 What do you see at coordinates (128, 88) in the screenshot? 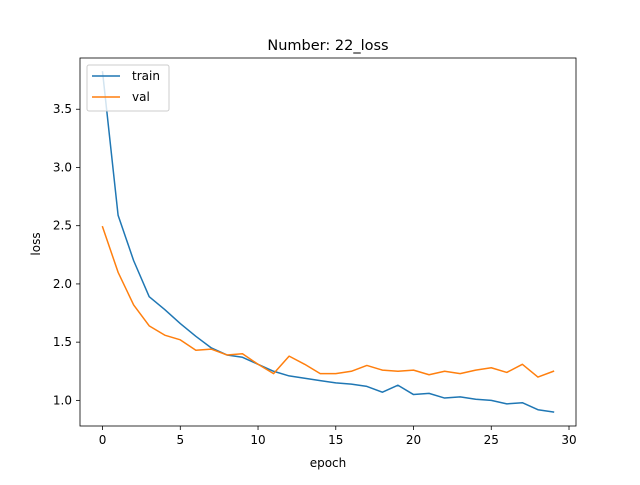
I see `legend: train val` at bounding box center [128, 88].